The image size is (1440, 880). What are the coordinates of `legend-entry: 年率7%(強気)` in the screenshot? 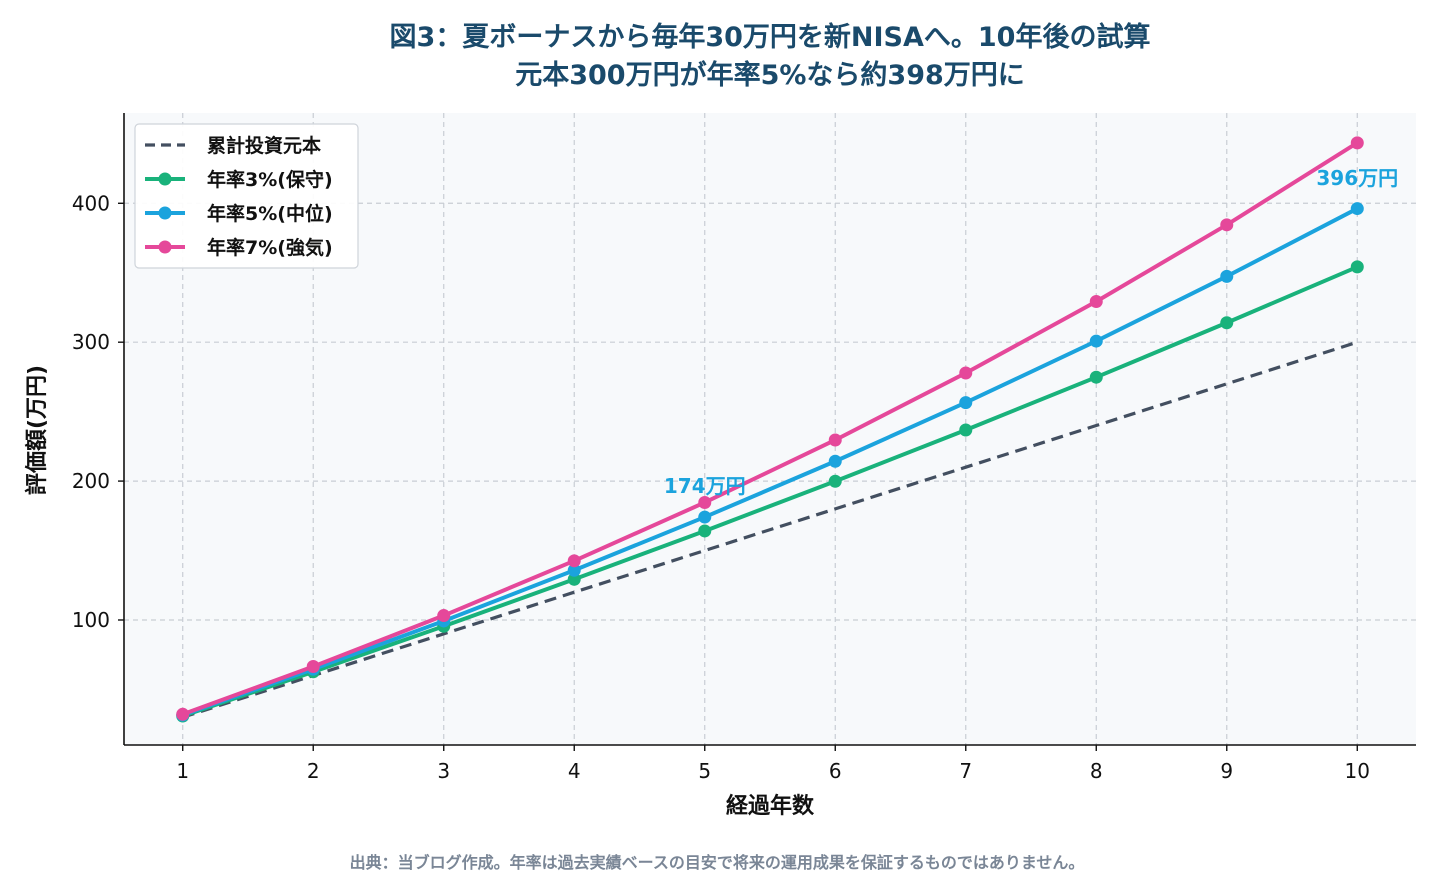 It's located at (270, 247).